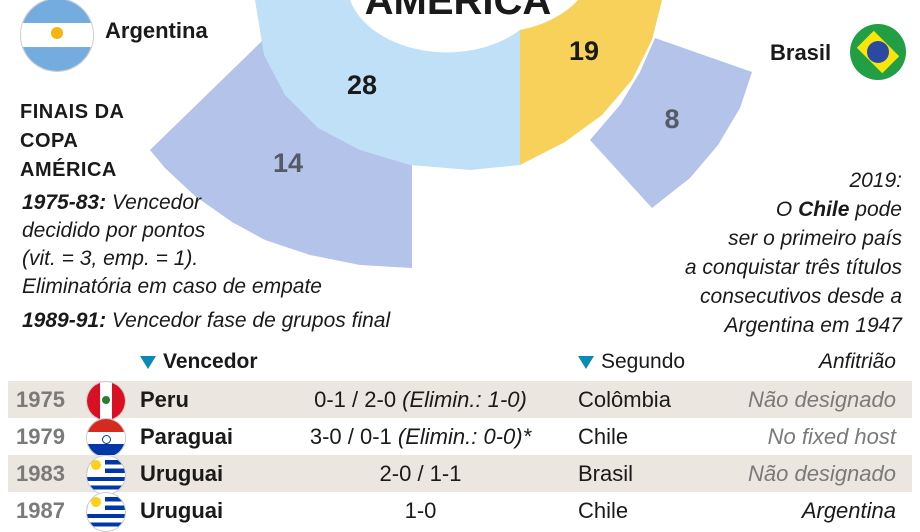 Image resolution: width=920 pixels, height=532 pixels. Describe the element at coordinates (464, 399) in the screenshot. I see `row-score-note: (Elimin.: 1-0)` at that location.